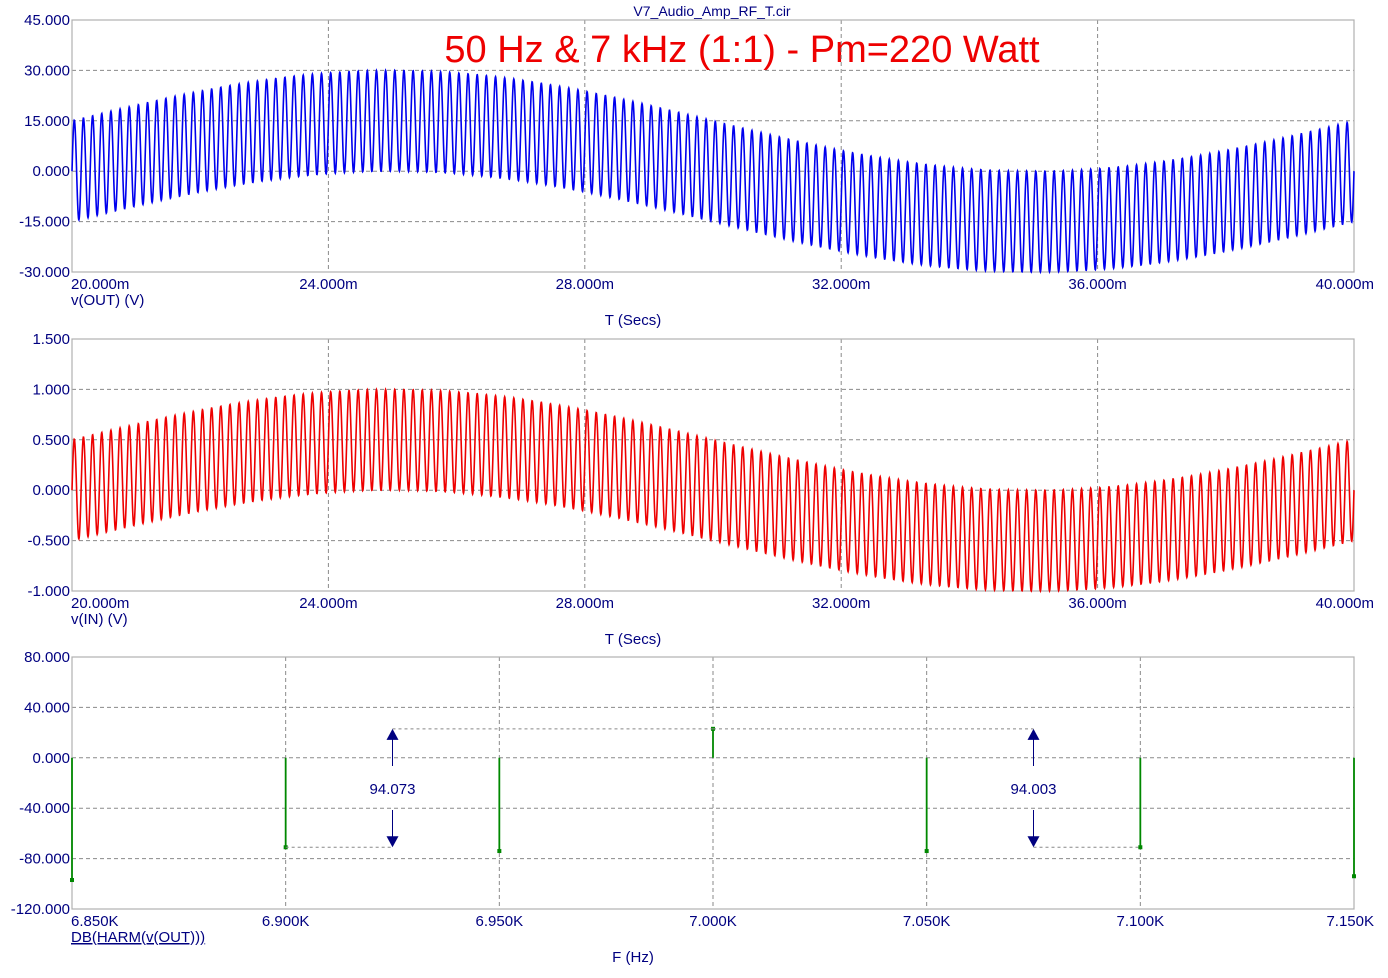 This screenshot has width=1388, height=978. What do you see at coordinates (44, 808) in the screenshot?
I see `y-tick-label: -40.000` at bounding box center [44, 808].